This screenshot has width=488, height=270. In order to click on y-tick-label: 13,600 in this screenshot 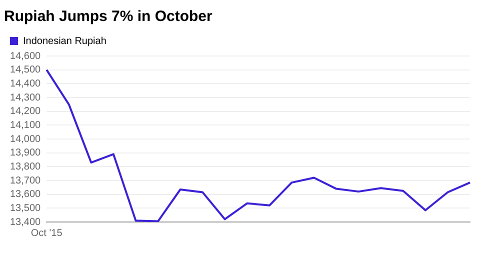, I will do `click(26, 194)`.